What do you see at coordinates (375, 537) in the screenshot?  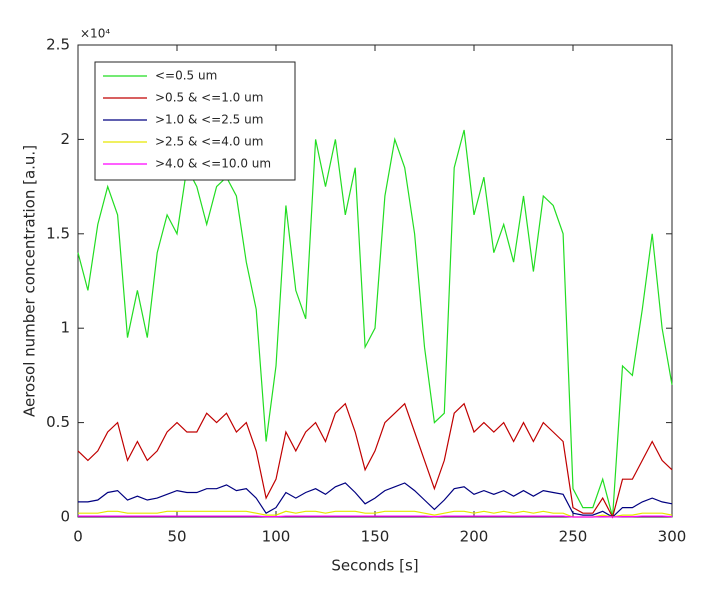 I see `x-tick-label: 150` at bounding box center [375, 537].